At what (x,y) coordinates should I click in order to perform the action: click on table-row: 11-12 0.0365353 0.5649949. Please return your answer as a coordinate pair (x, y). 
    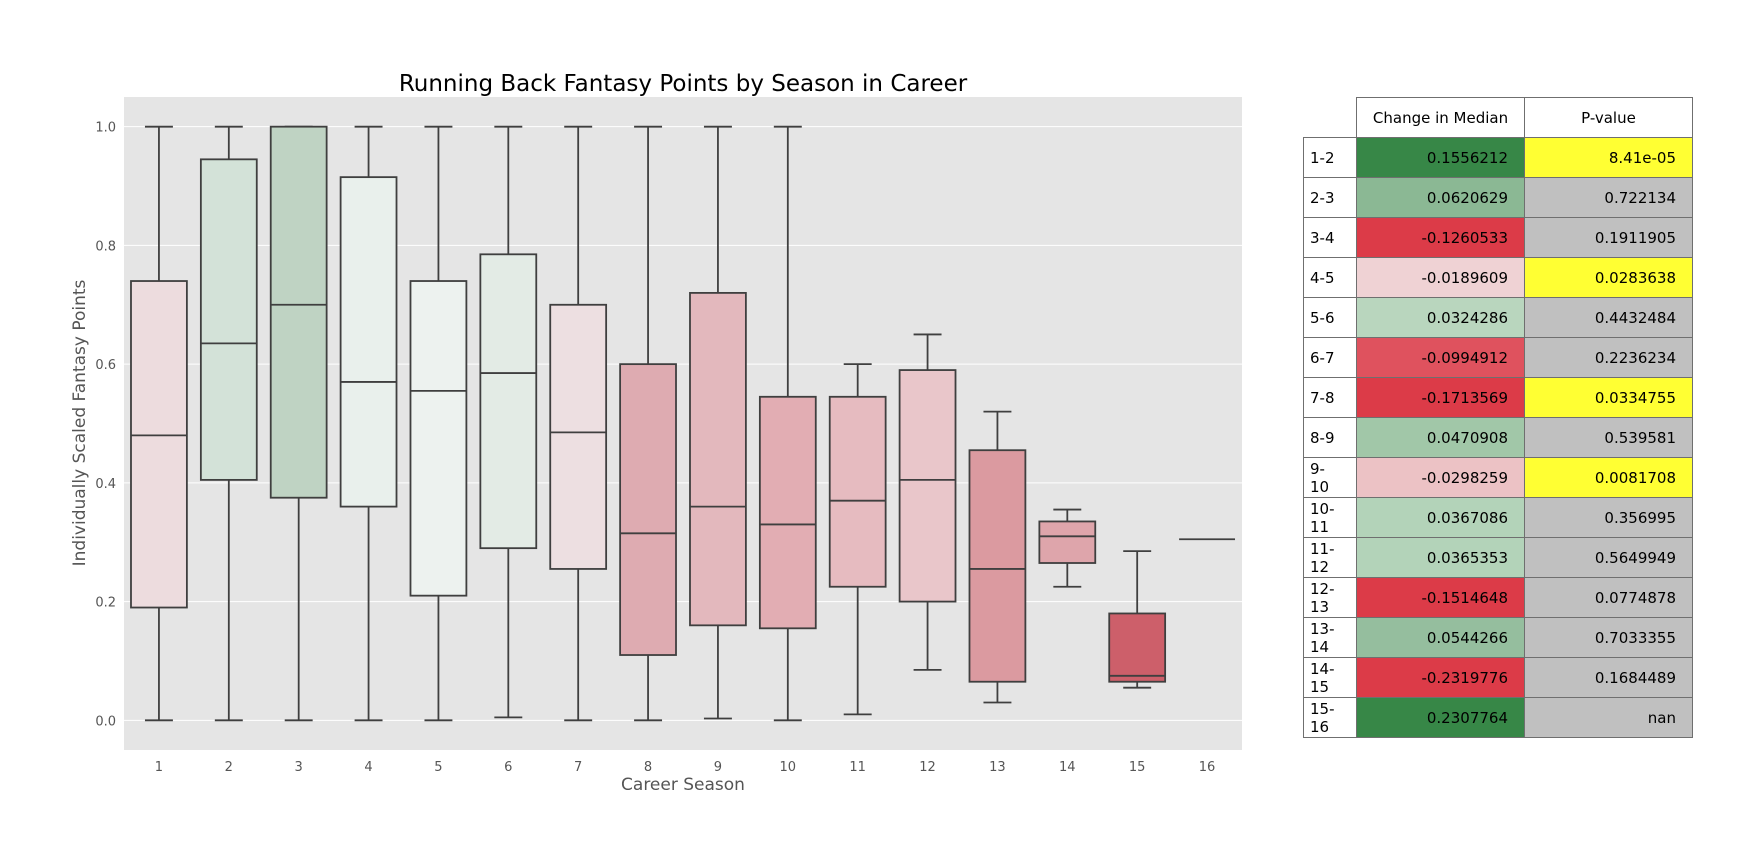
    Looking at the image, I should click on (1498, 557).